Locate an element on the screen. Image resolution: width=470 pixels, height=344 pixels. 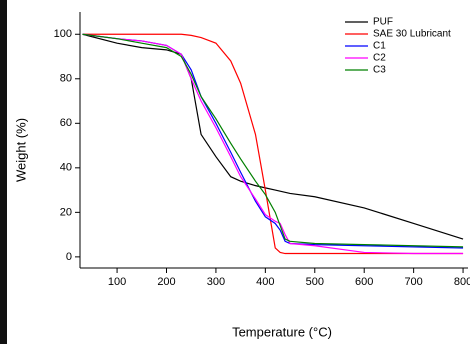
y-tick-label: 100 is located at coordinates (63, 34).